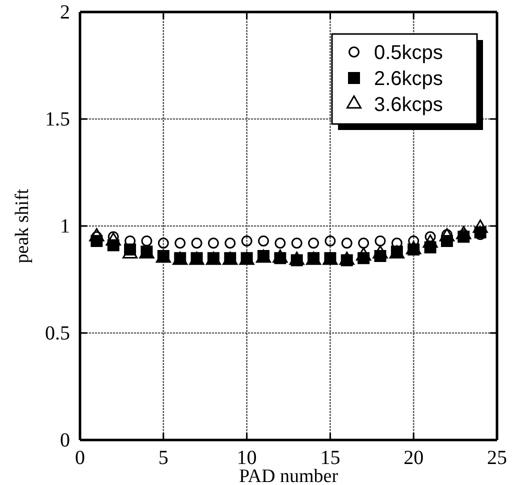  I want to click on y-tick-label: 0.5, so click(57, 333).